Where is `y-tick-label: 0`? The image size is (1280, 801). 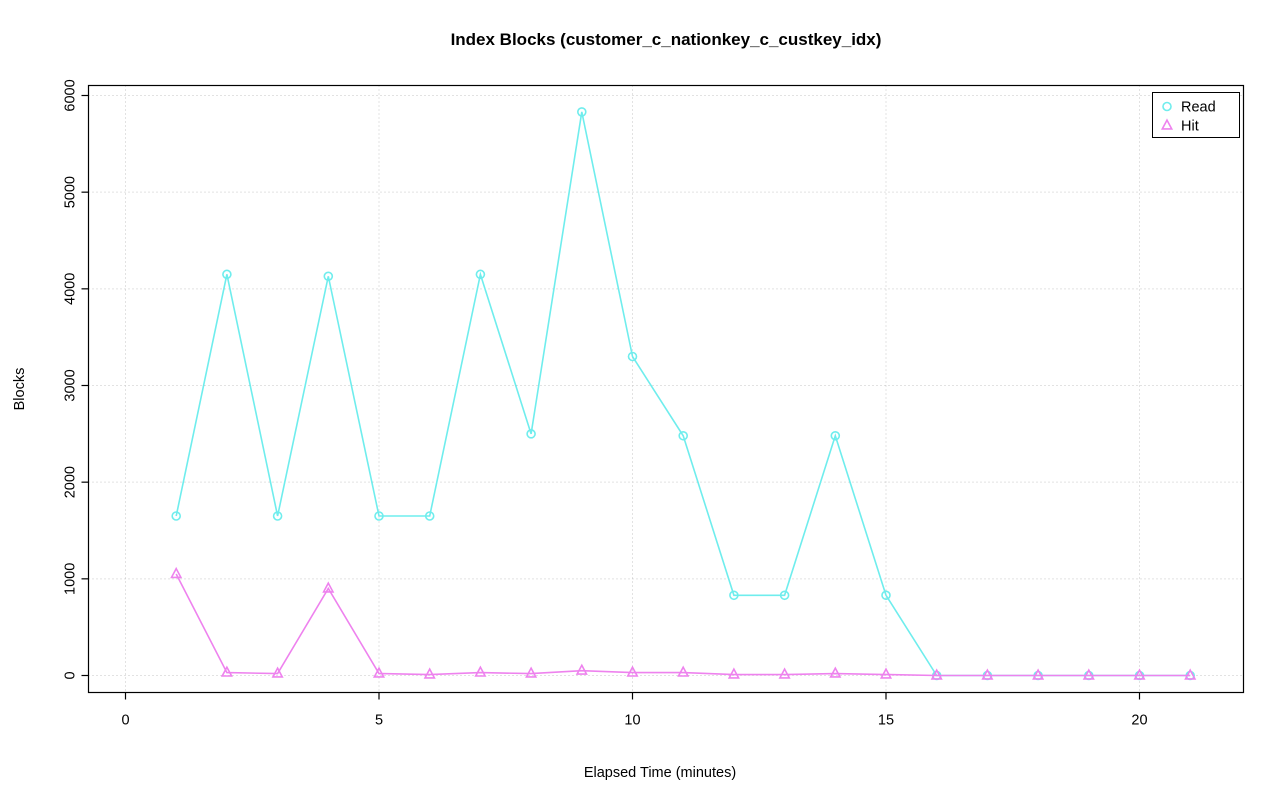
y-tick-label: 0 is located at coordinates (71, 675).